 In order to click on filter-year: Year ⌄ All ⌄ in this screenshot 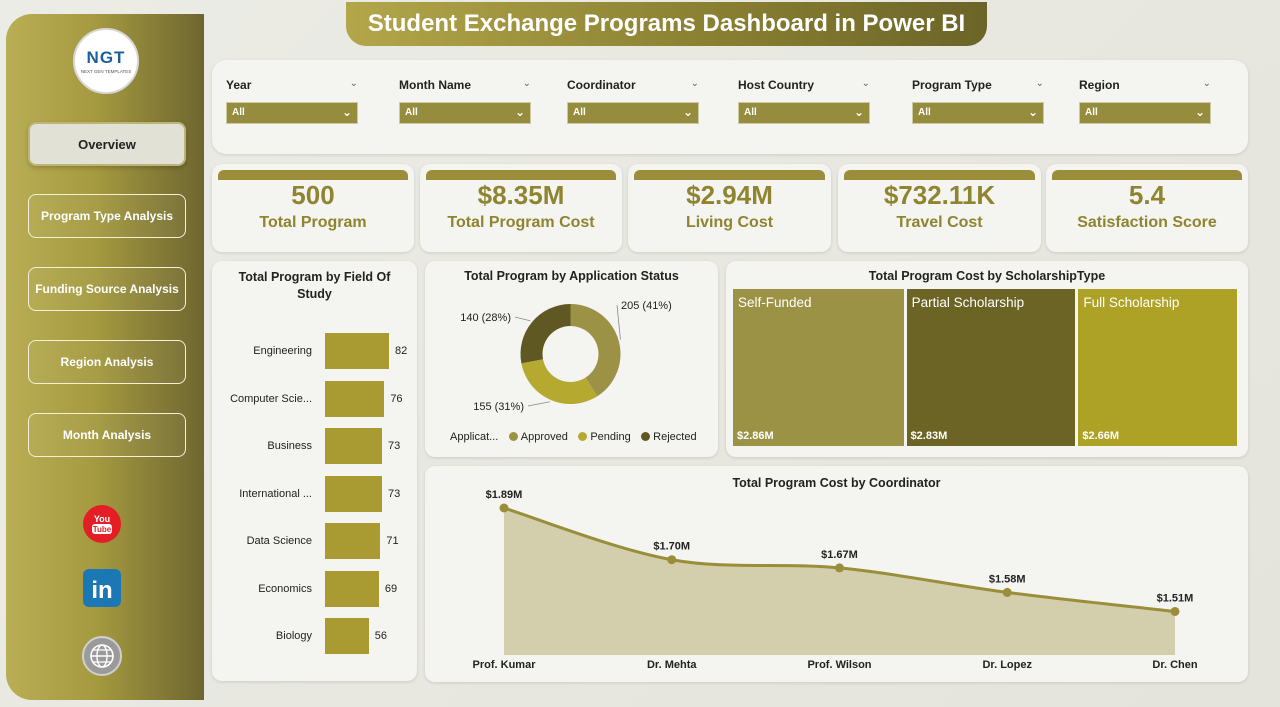, I will do `click(292, 101)`.